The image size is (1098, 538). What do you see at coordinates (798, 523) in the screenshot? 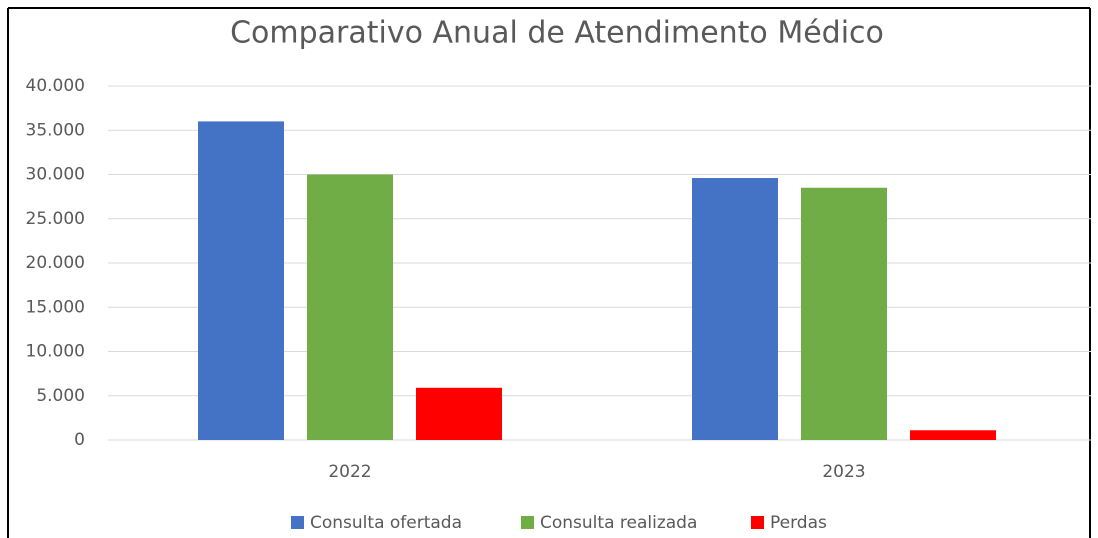
I see `legend-label: Perdas` at bounding box center [798, 523].